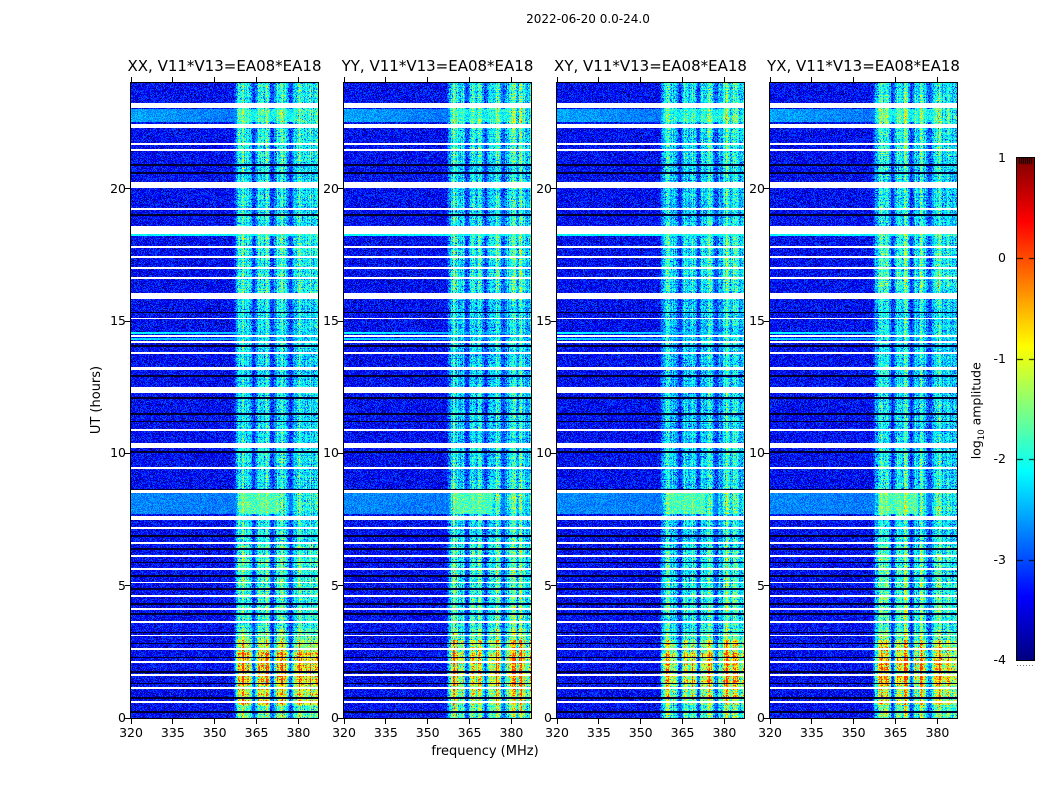 This screenshot has width=1050, height=800. I want to click on spectrogram-canvas-xy, so click(650, 400).